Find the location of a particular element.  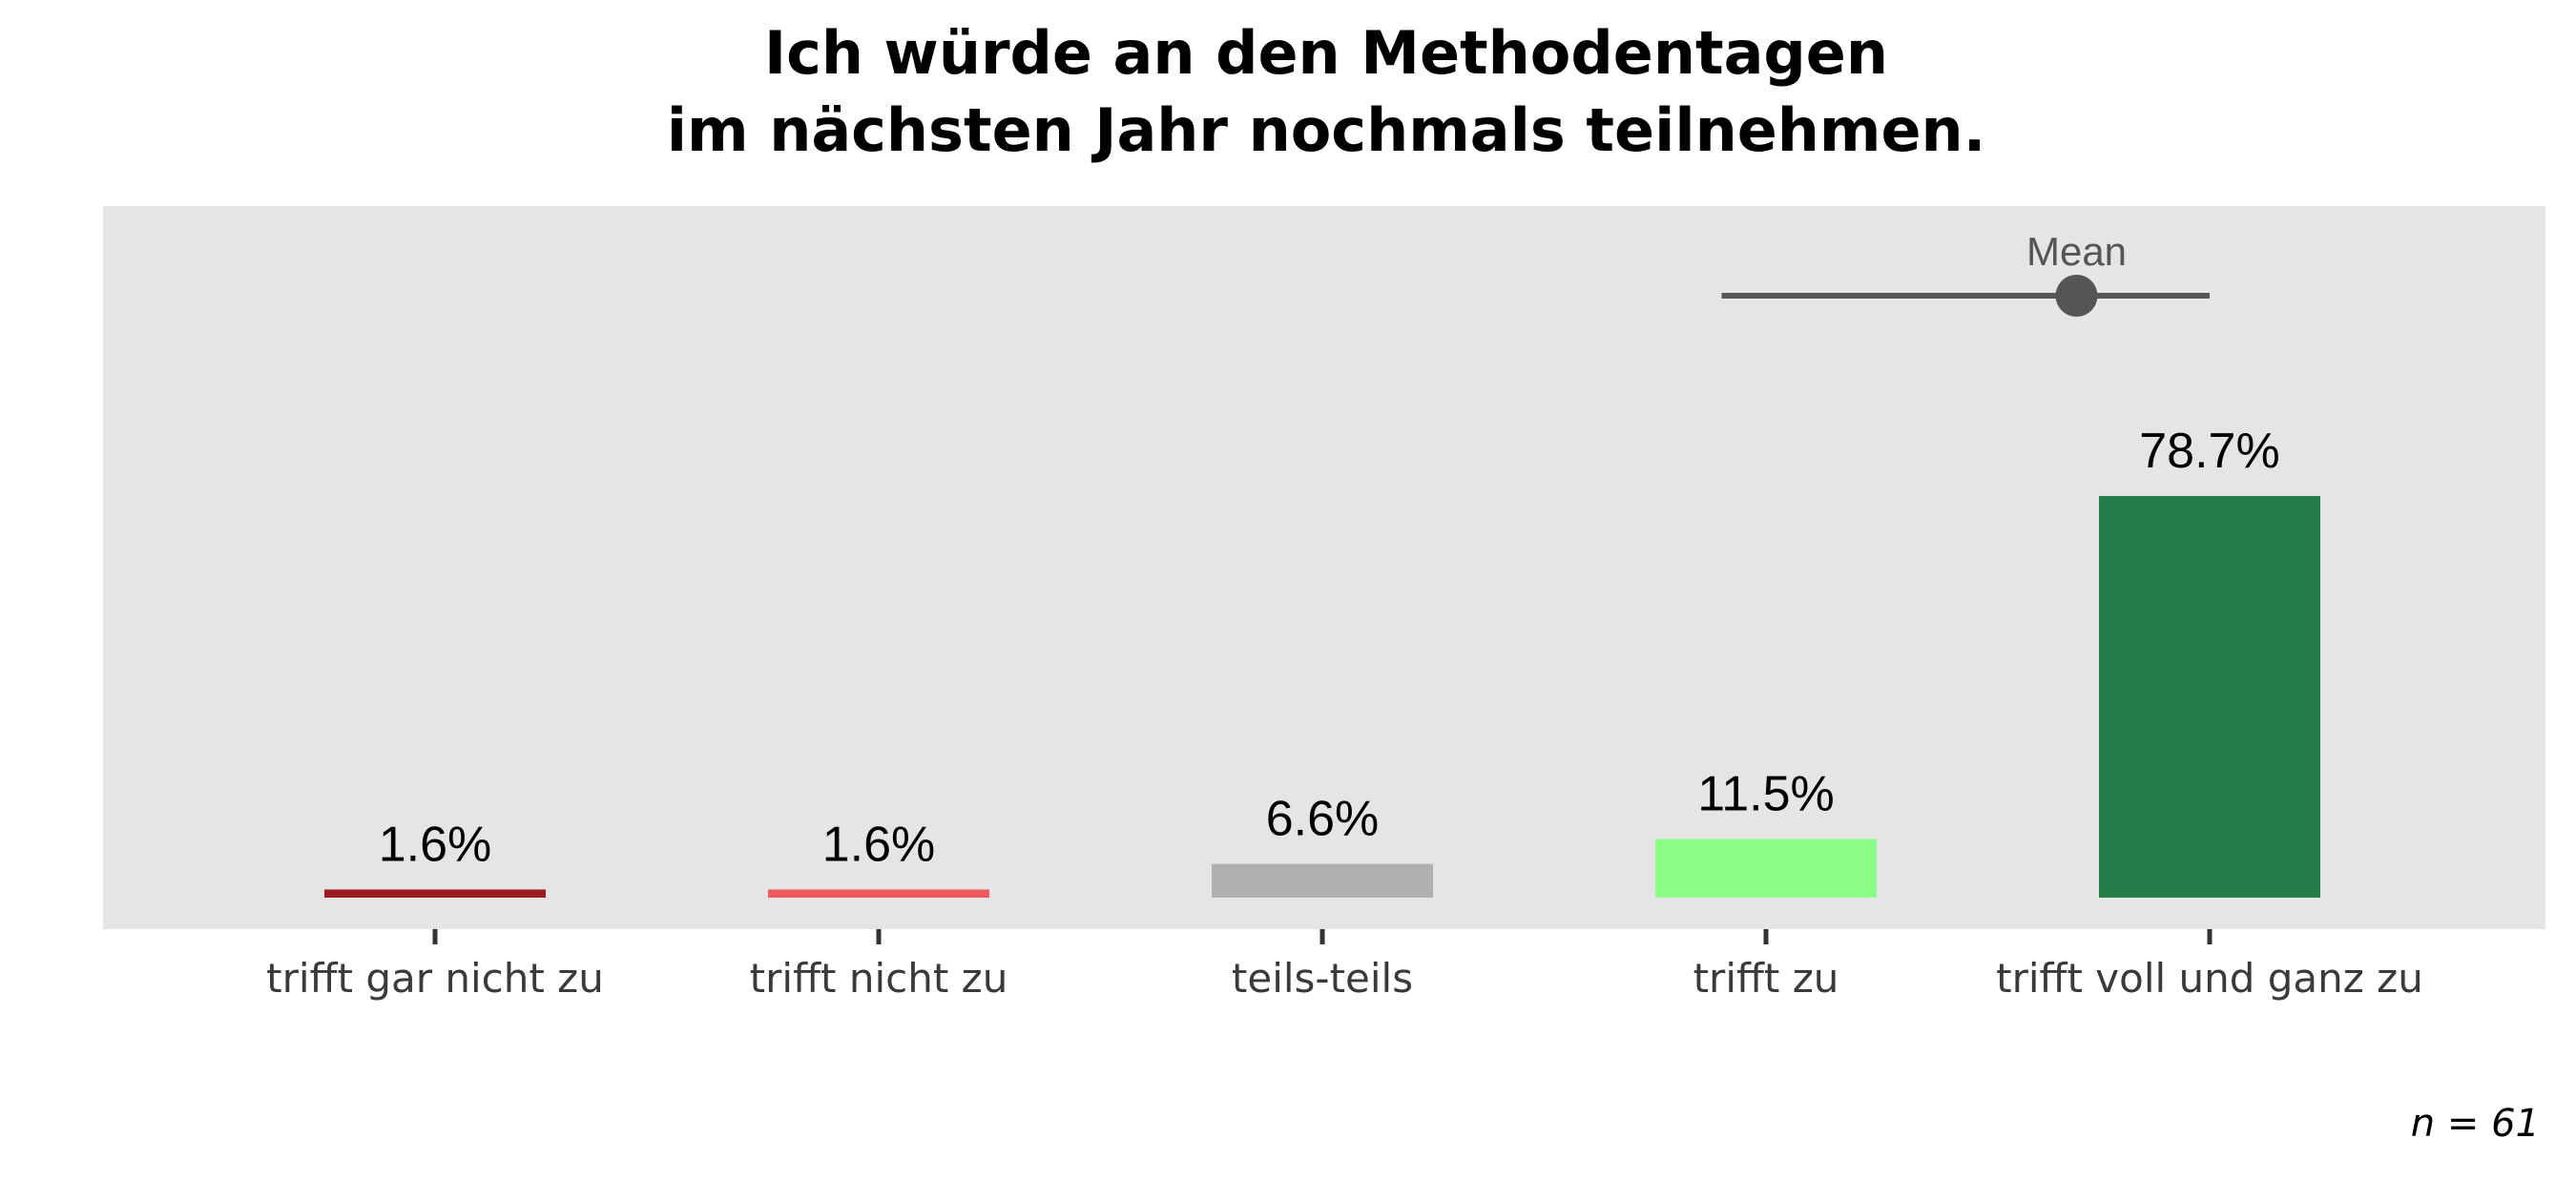

bar-value-label-4: 78.7% is located at coordinates (2209, 451).